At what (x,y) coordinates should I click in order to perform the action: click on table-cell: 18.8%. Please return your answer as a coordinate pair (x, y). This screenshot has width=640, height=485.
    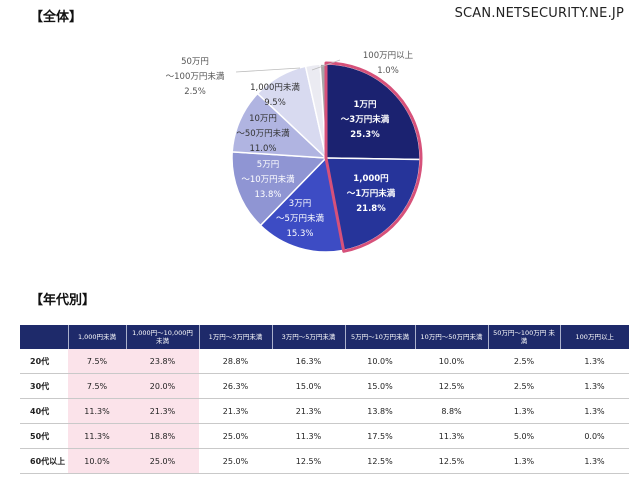
    Looking at the image, I should click on (162, 436).